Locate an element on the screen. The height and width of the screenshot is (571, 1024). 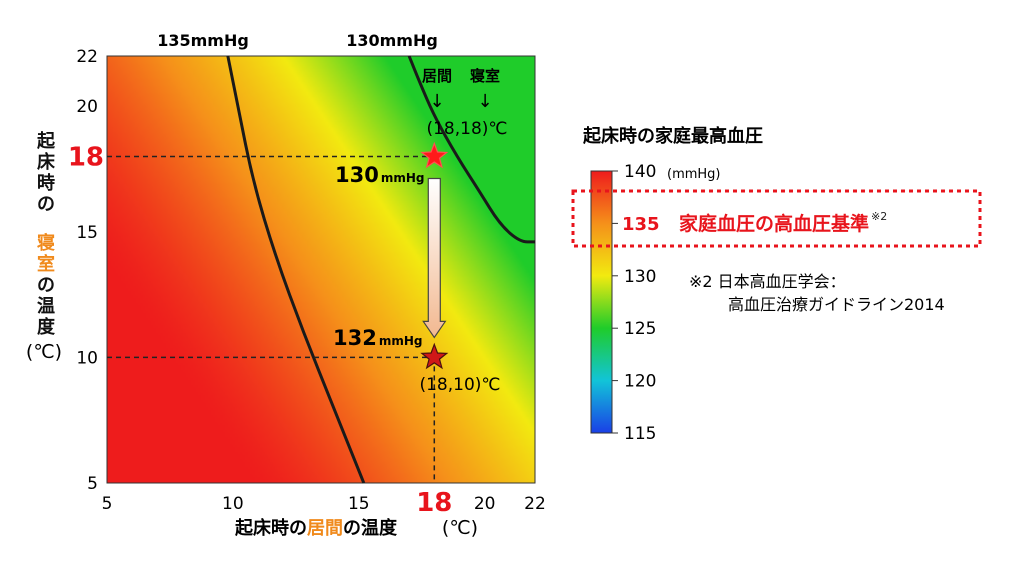
y-tick: 20 is located at coordinates (87, 107).